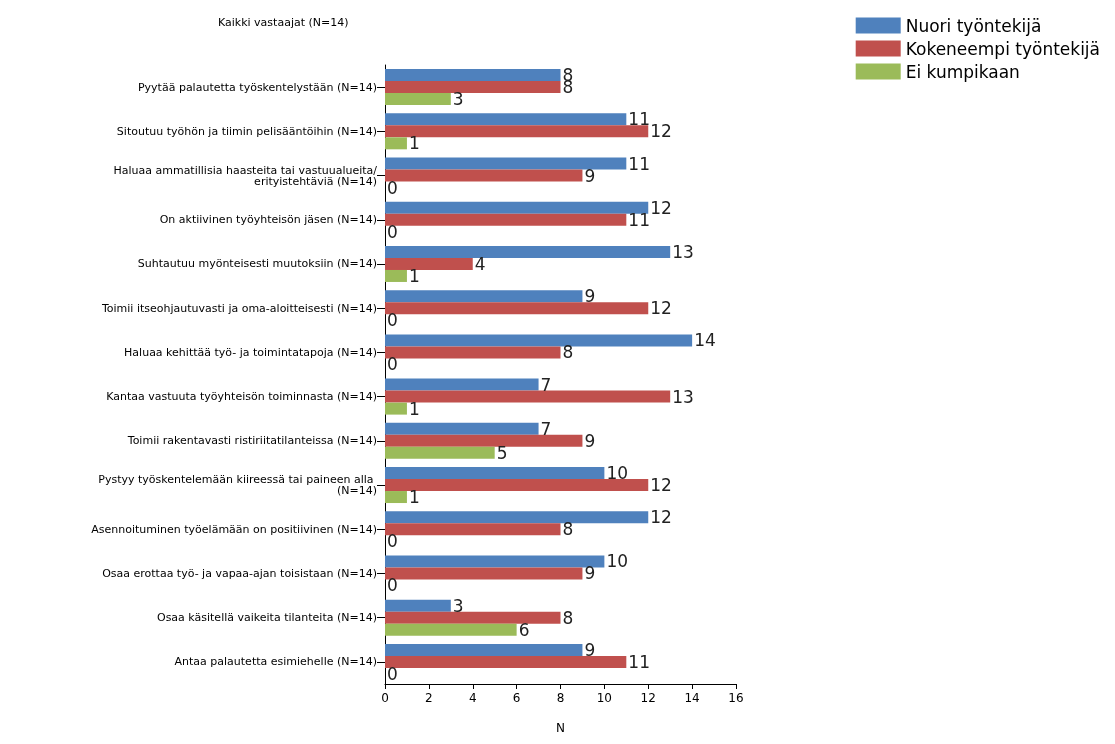 This screenshot has height=744, width=1115. I want to click on y-tick-label: Asennoituminen työelämään on positiivinen (N=14), so click(234, 529).